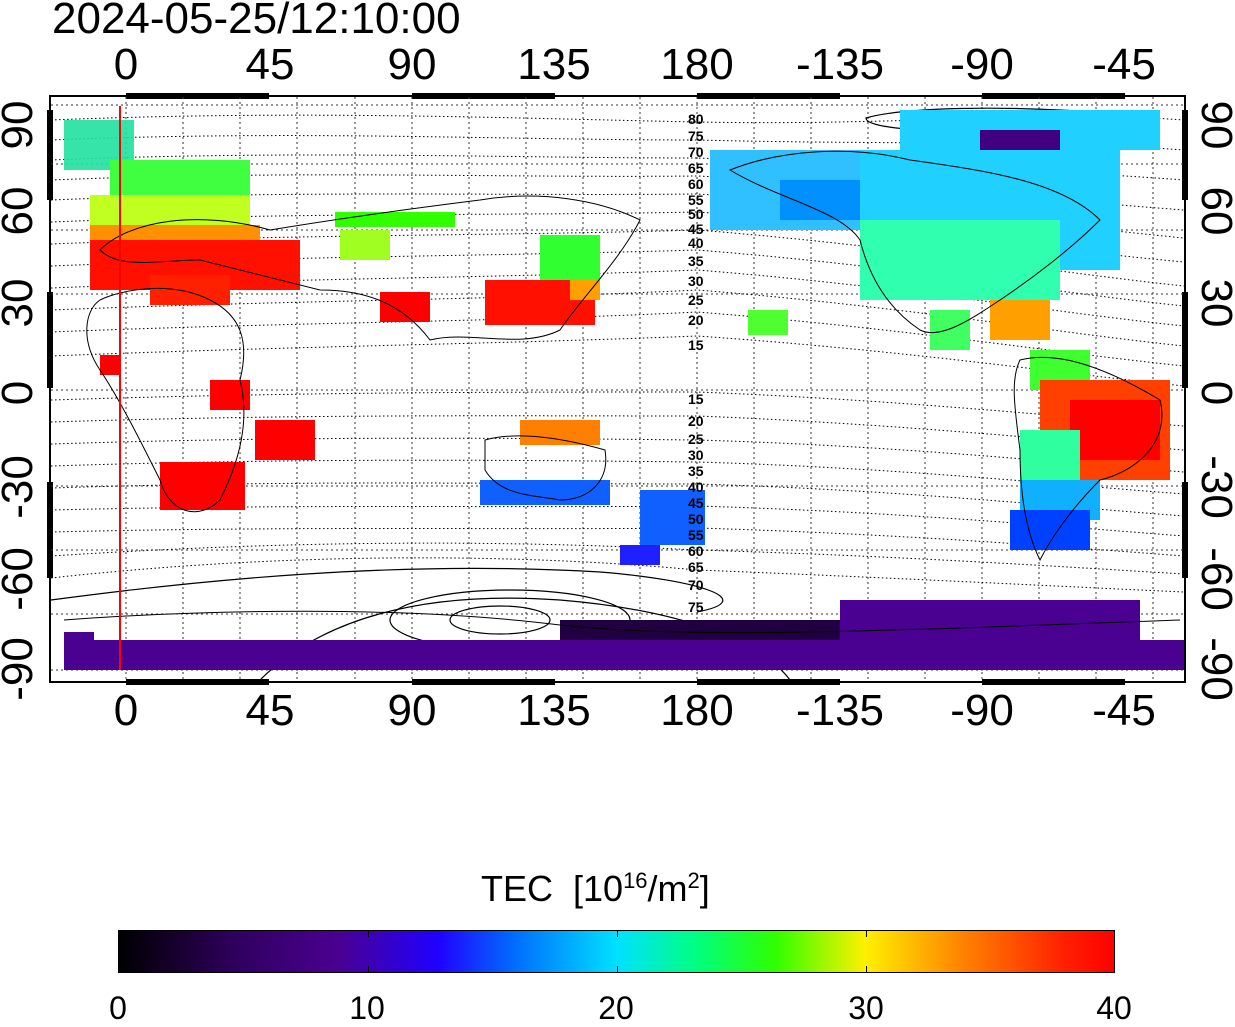 This screenshot has width=1235, height=1027. What do you see at coordinates (554, 710) in the screenshot?
I see `lon-tick-bottom: 135` at bounding box center [554, 710].